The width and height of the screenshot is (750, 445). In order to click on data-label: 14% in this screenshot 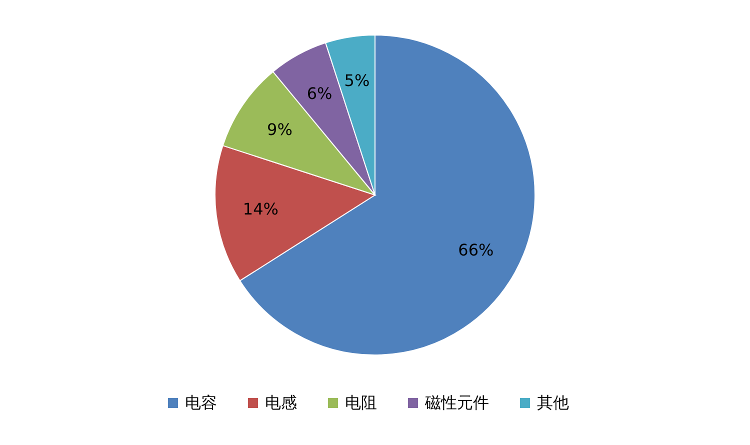, I will do `click(260, 208)`.